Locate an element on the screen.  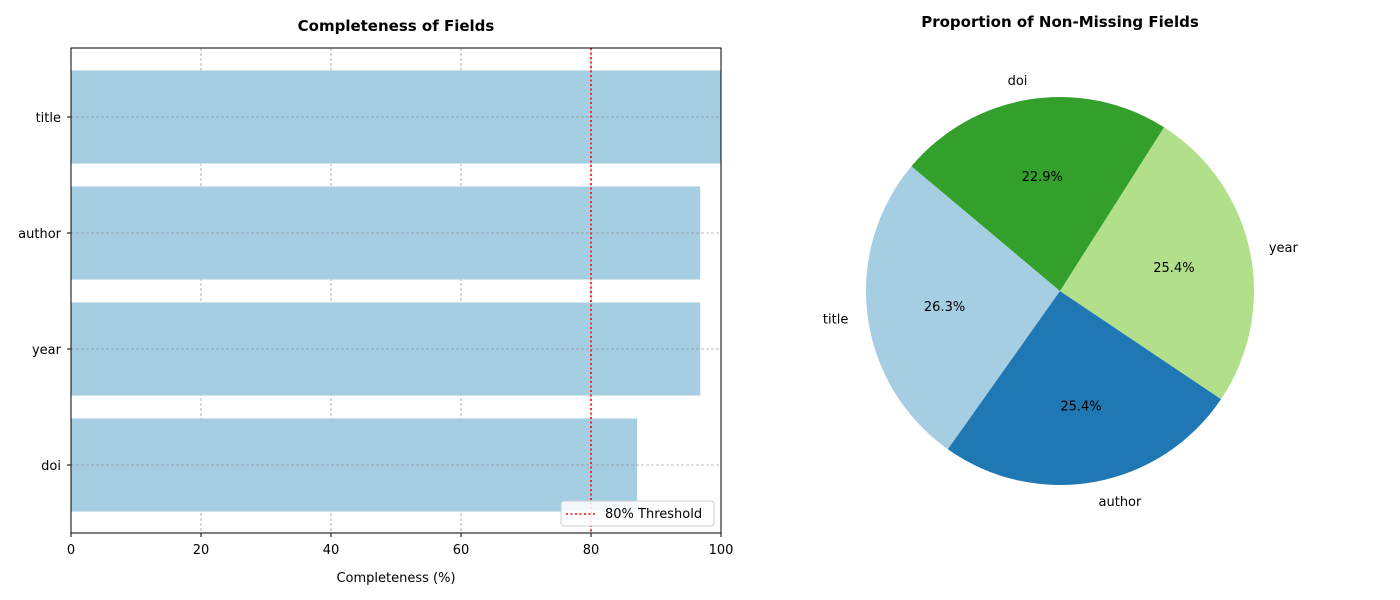
bar-x-tick-label: 20 is located at coordinates (201, 550).